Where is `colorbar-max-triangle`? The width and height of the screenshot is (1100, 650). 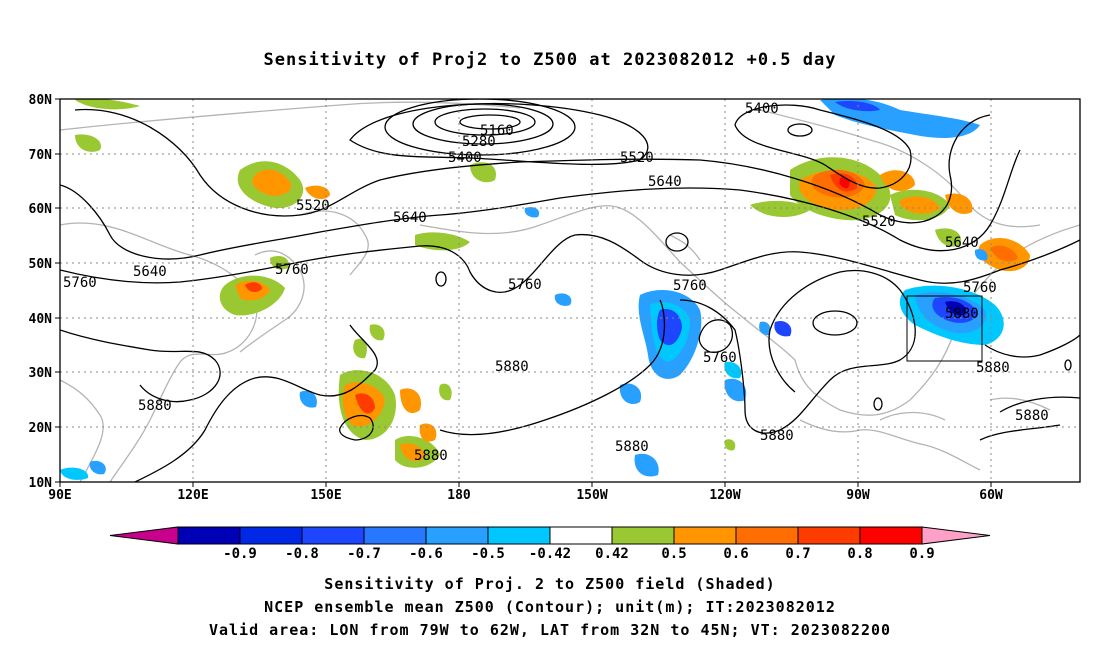 colorbar-max-triangle is located at coordinates (956, 535).